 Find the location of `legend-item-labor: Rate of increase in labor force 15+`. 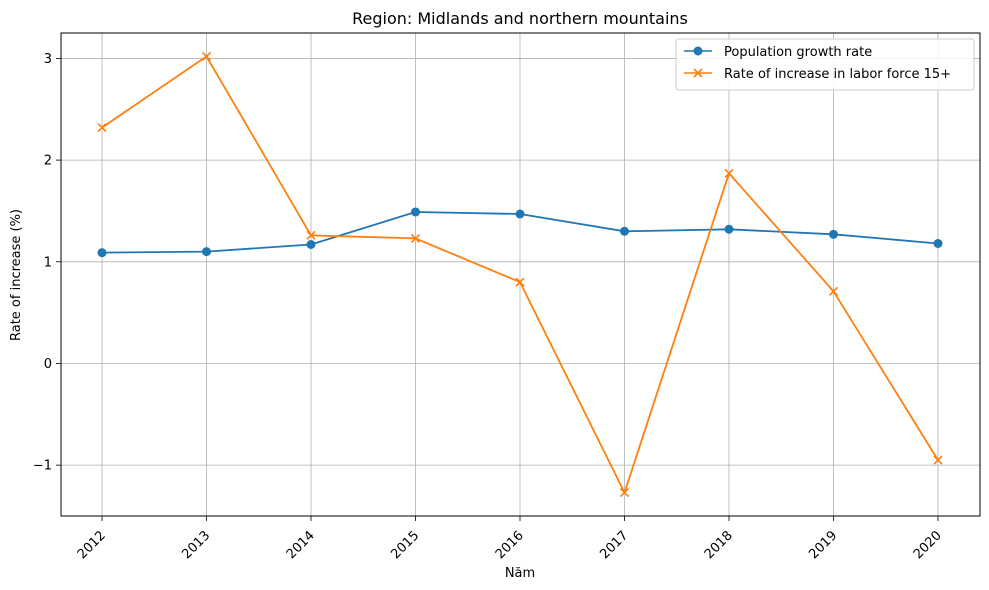

legend-item-labor: Rate of increase in labor force 15+ is located at coordinates (817, 74).